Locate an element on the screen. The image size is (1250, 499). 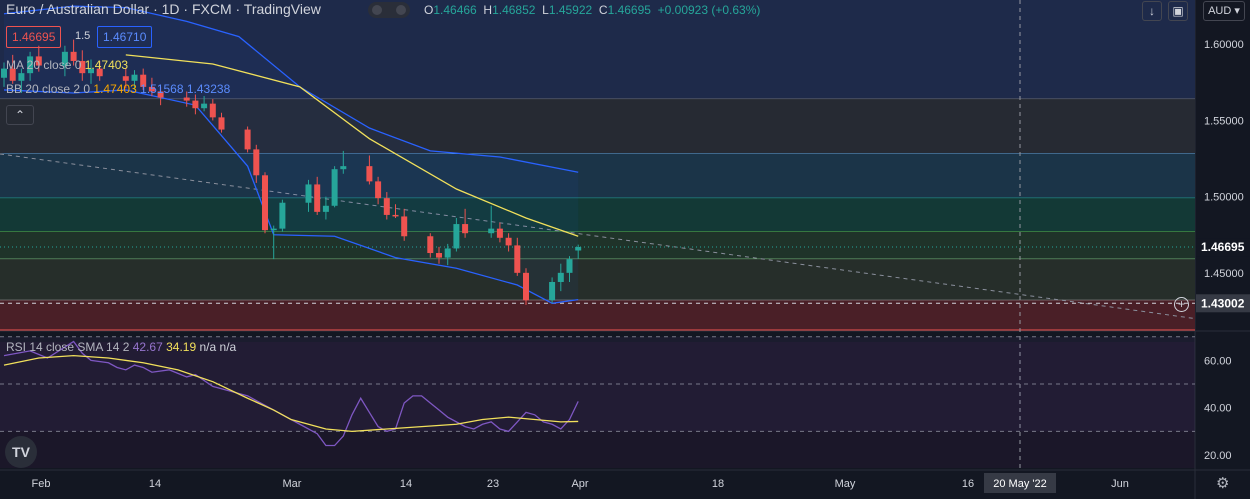
crosshair-price-tag: 1.43002 is located at coordinates (1223, 303).